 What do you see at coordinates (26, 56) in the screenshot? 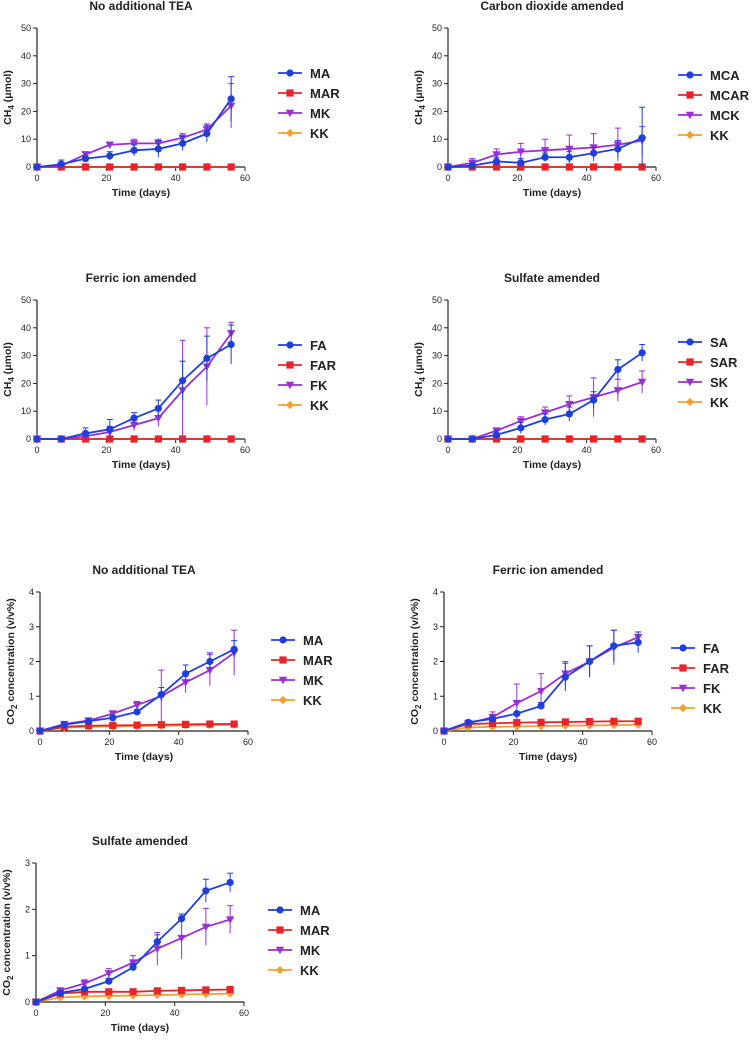
I see `y-tick-label: 40` at bounding box center [26, 56].